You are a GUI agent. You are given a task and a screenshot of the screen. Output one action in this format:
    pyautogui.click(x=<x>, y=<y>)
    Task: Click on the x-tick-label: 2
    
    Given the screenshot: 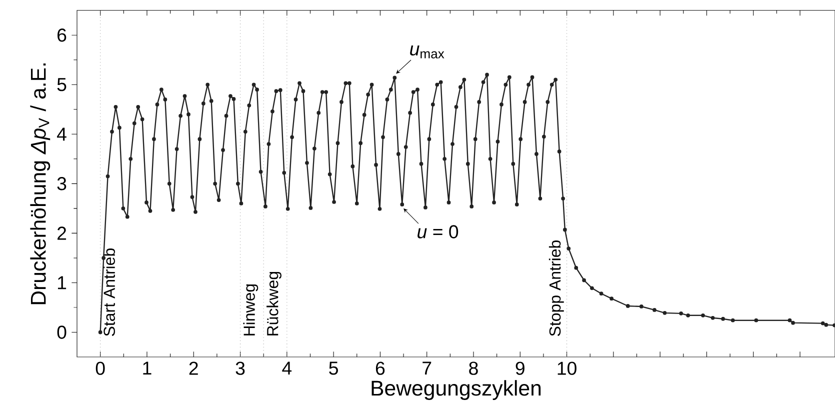 What is the action you would take?
    pyautogui.click(x=193, y=368)
    